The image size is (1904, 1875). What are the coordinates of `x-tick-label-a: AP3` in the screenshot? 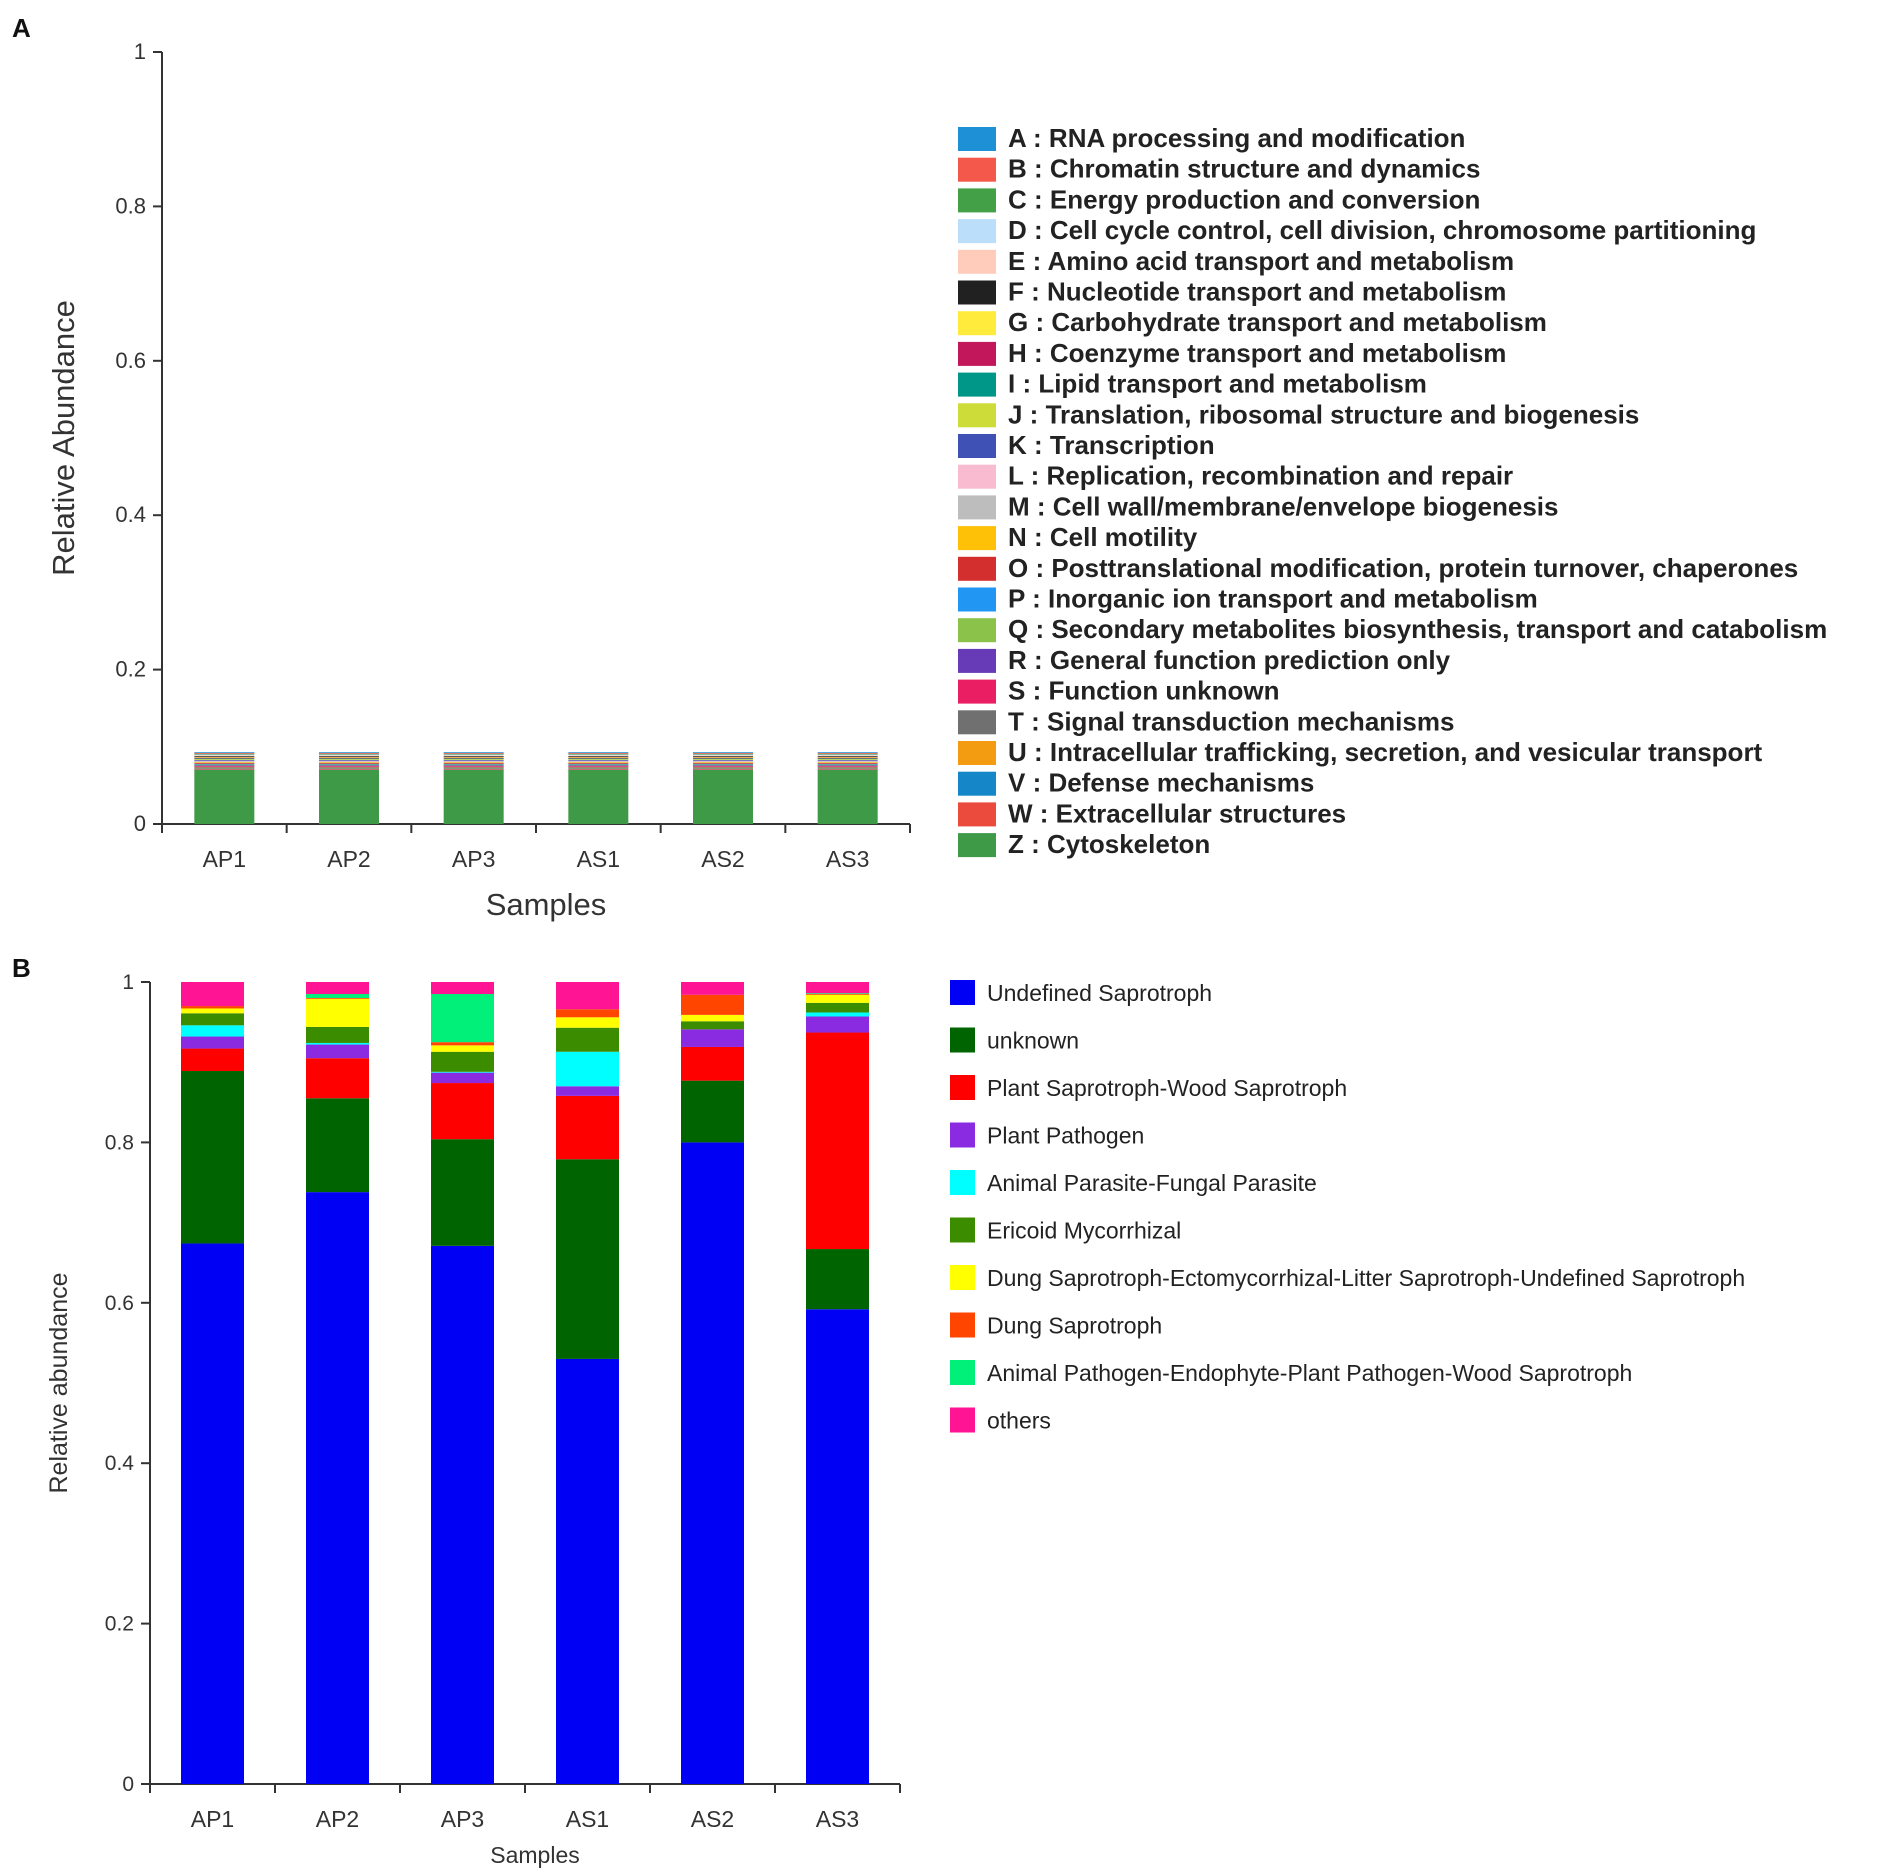 It's located at (473, 859).